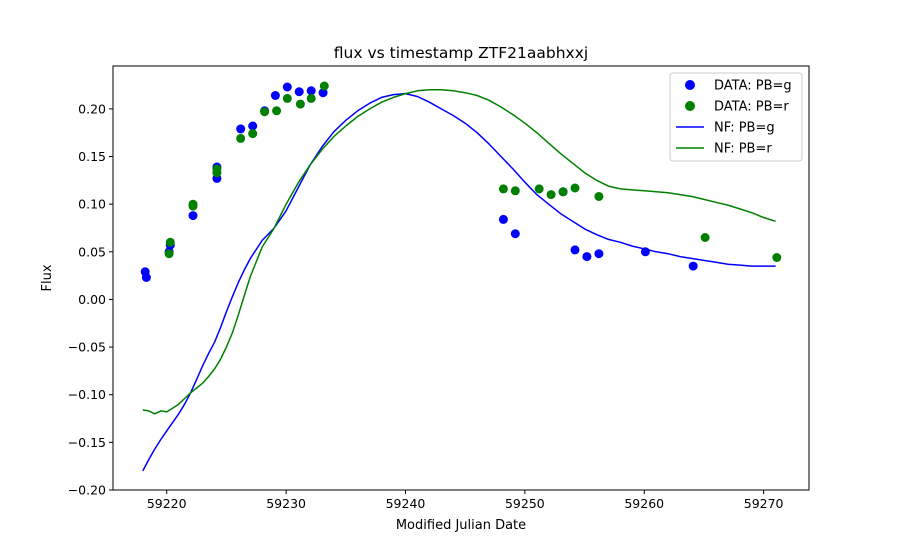 The width and height of the screenshot is (900, 550). I want to click on y-tick-label: 0.05, so click(92, 251).